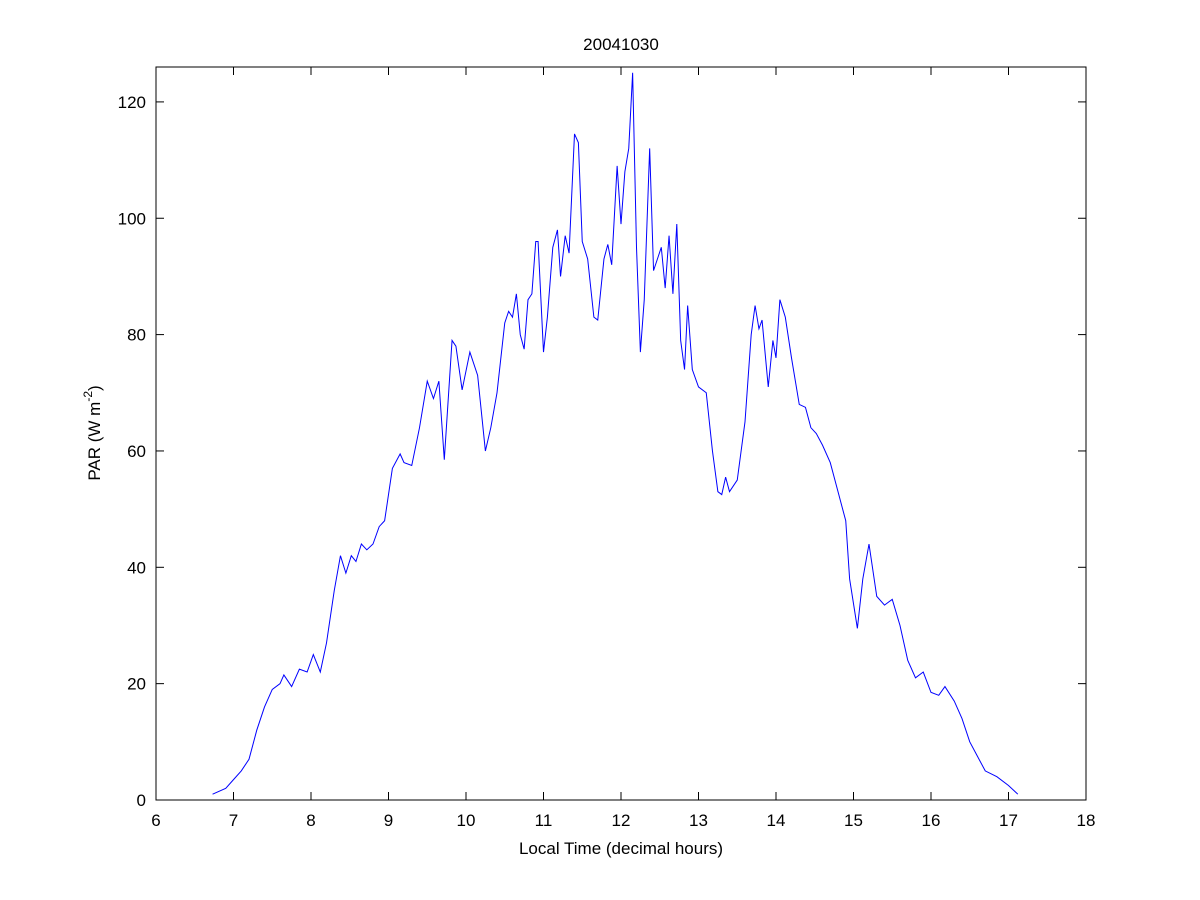 This screenshot has width=1200, height=900. What do you see at coordinates (388, 820) in the screenshot?
I see `x-tick-label: 9` at bounding box center [388, 820].